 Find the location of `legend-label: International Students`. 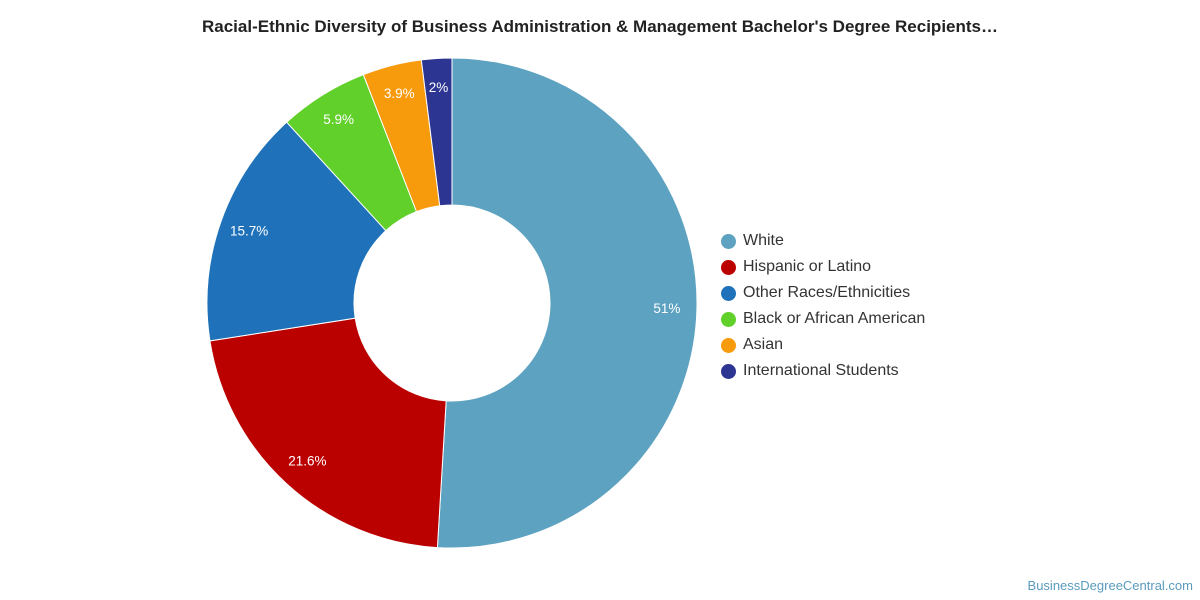

legend-label: International Students is located at coordinates (821, 370).